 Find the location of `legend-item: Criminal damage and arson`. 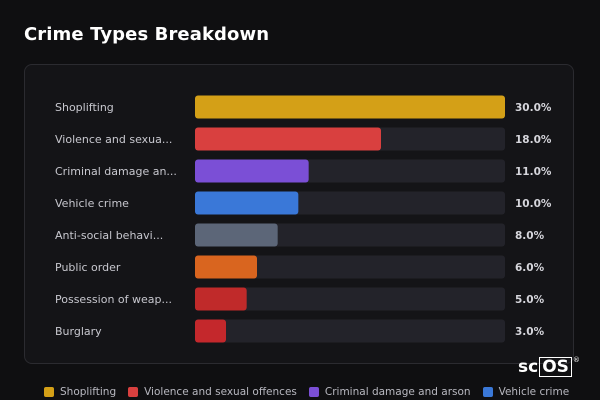

legend-item: Criminal damage and arson is located at coordinates (389, 392).